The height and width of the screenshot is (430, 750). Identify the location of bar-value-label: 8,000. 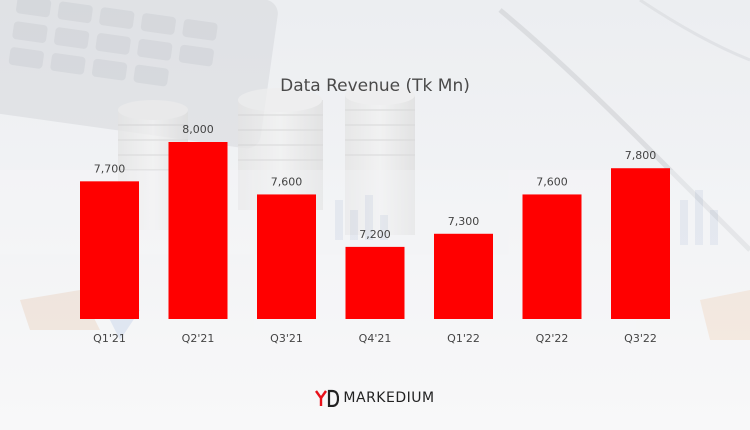
(198, 129).